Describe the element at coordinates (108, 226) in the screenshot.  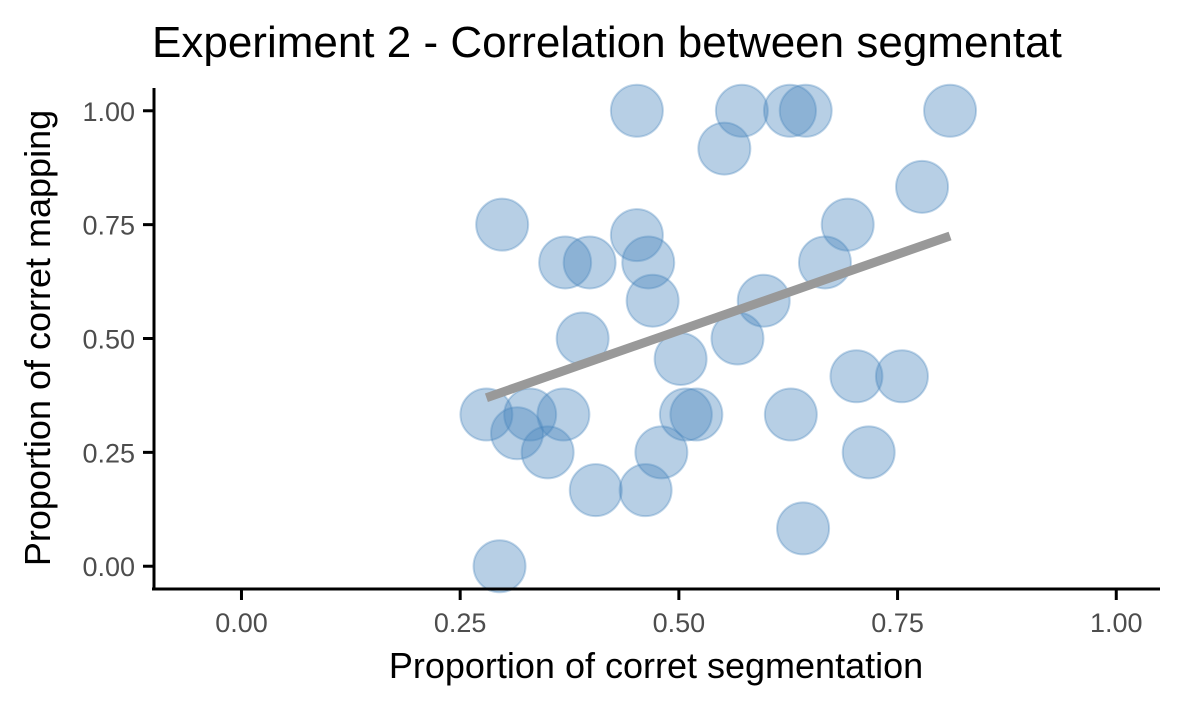
I see `y-tick-label: 0.75` at that location.